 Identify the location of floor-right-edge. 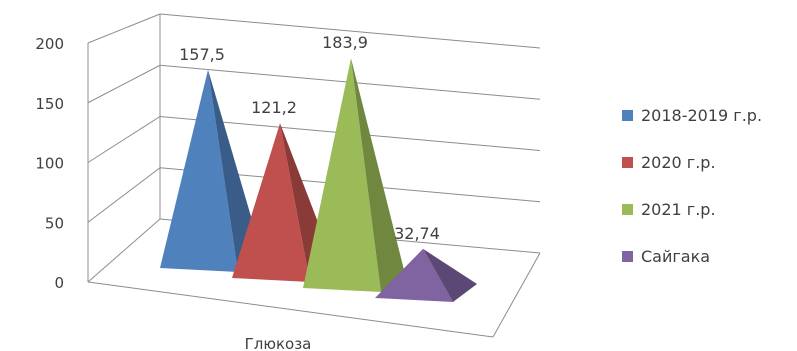
(516, 295).